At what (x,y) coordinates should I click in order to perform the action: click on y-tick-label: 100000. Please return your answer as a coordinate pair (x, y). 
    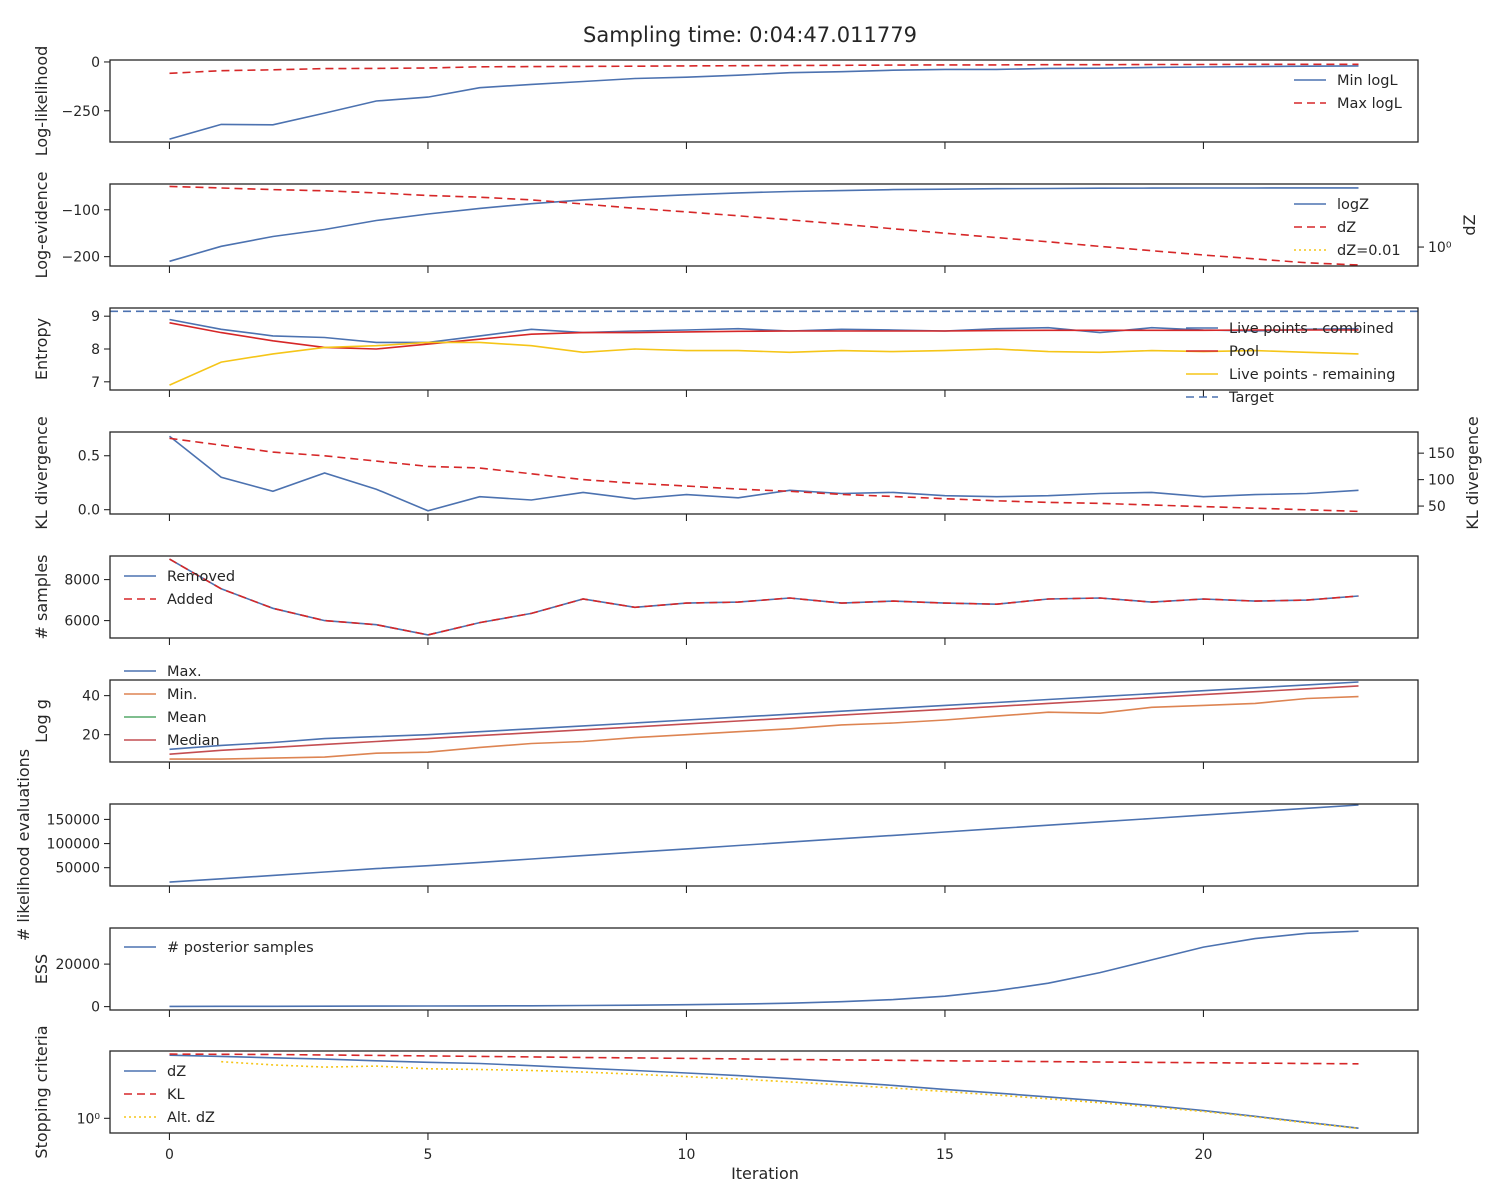
    Looking at the image, I should click on (73, 845).